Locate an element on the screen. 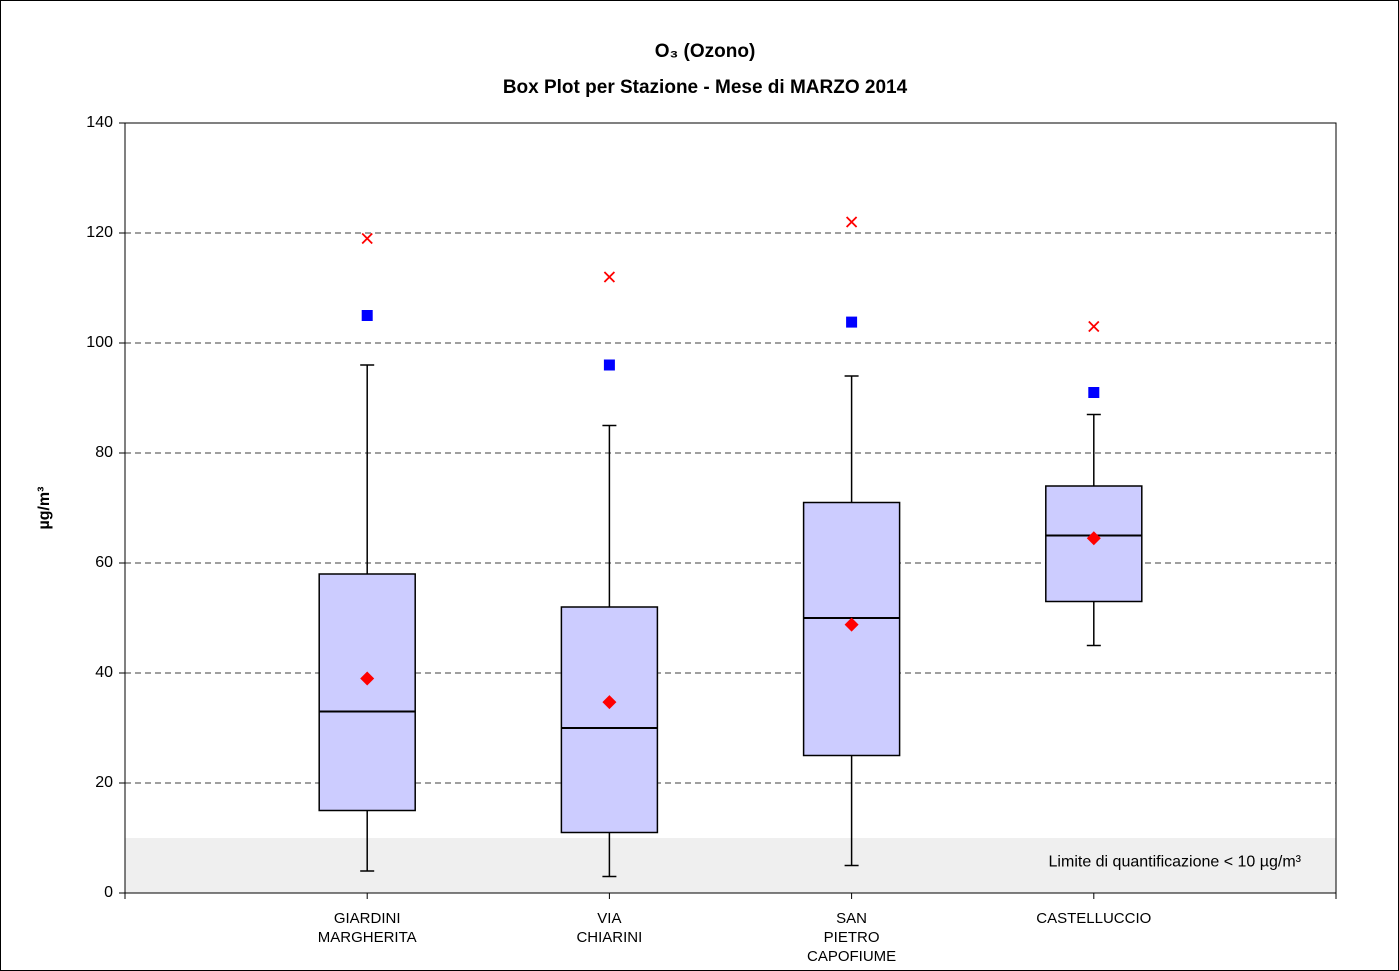 The width and height of the screenshot is (1399, 971). x-tick-label-line: PIETRO is located at coordinates (852, 937).